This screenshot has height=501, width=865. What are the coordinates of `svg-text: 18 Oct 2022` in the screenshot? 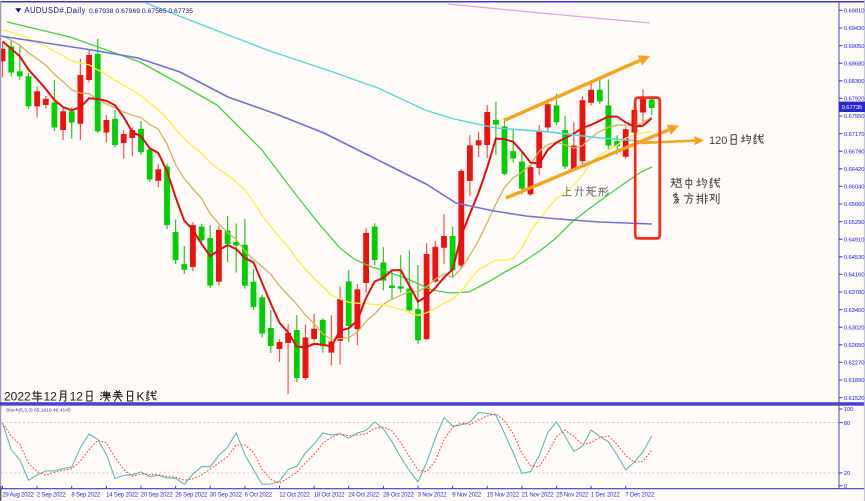 It's located at (329, 495).